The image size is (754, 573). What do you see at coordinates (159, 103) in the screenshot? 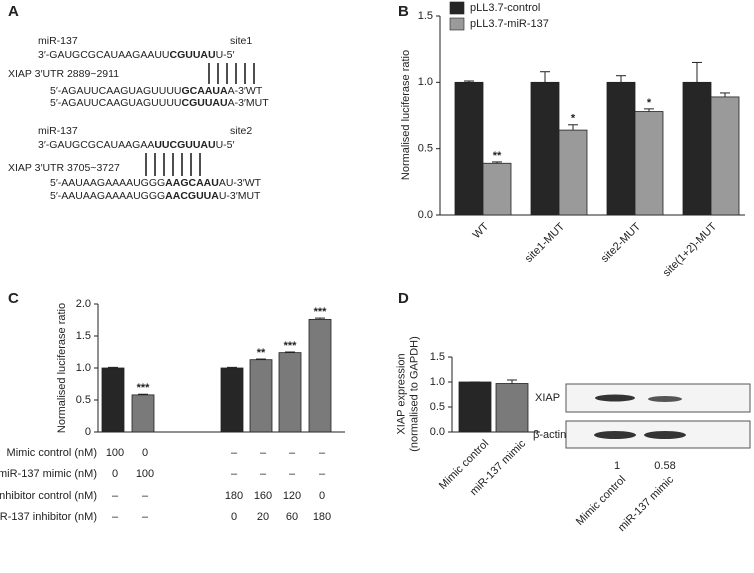
I see `mut-seq: 5′-AGAUUCAAGUAGUUUUCGUUAUA-3′MUT` at bounding box center [159, 103].